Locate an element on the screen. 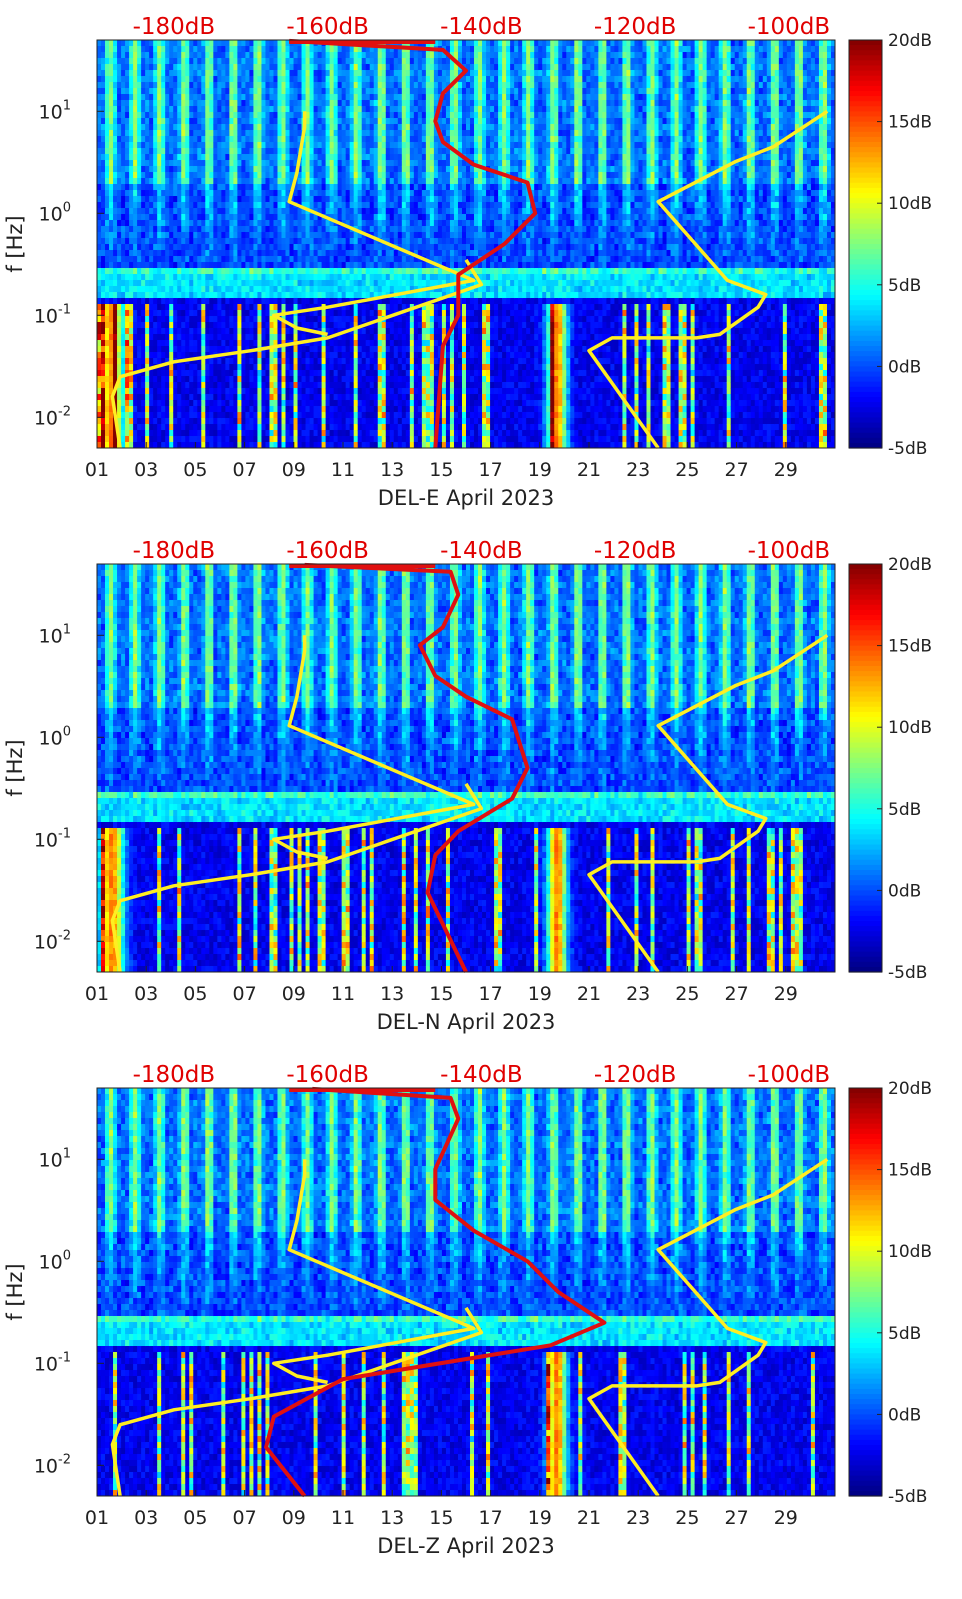  x-axis-label: DEL-N April 2023 is located at coordinates (466, 1022).